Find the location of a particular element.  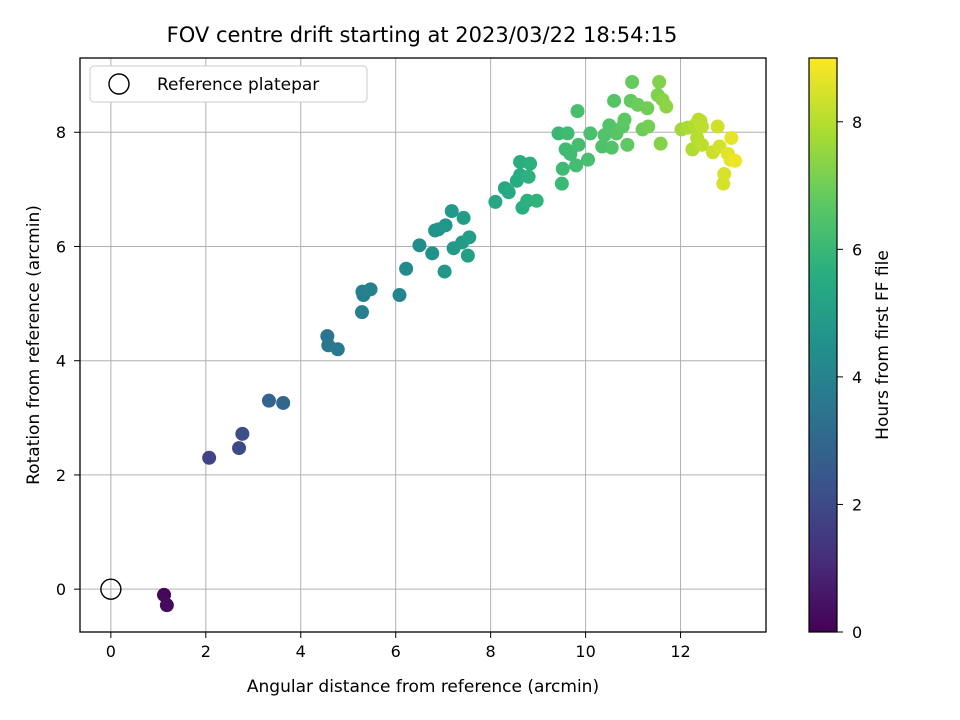

x-tick-label: 10 is located at coordinates (585, 651).